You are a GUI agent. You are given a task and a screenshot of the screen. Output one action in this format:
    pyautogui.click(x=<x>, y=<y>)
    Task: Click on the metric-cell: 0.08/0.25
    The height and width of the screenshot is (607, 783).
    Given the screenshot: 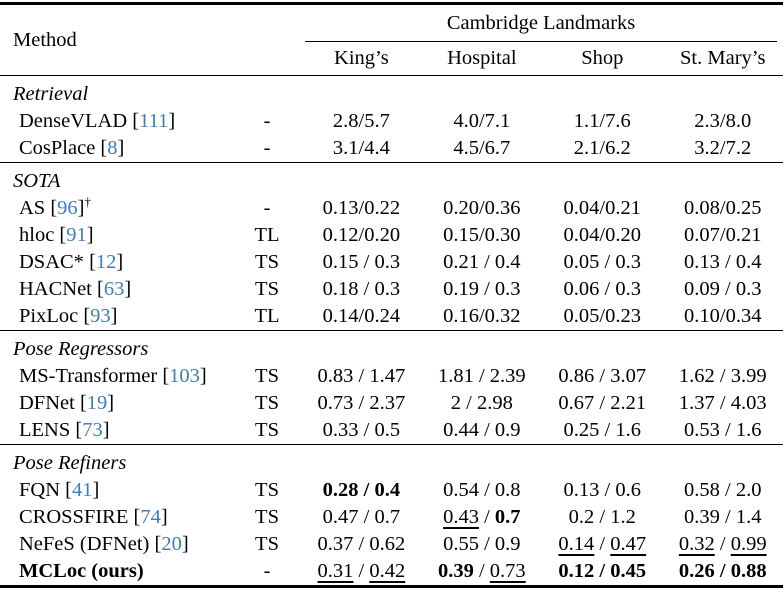 What is the action you would take?
    pyautogui.click(x=723, y=208)
    